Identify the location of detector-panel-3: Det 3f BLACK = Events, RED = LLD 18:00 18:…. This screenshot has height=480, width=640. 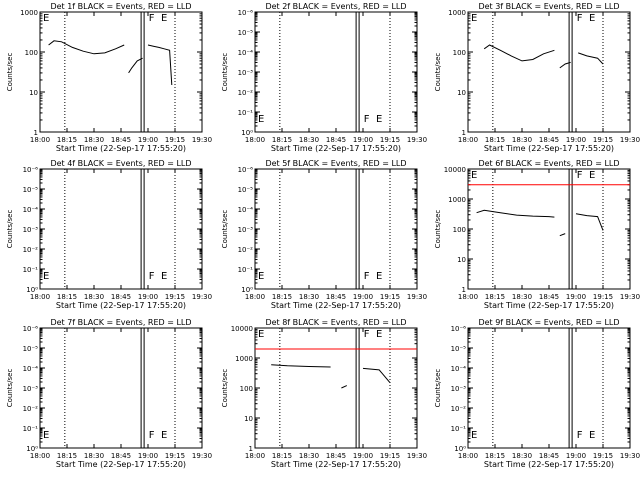
(537, 77).